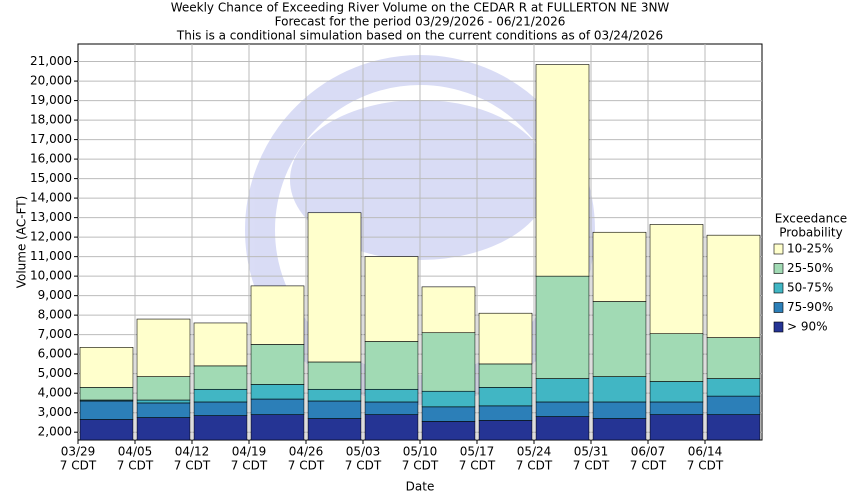 The width and height of the screenshot is (850, 500). I want to click on y-tick-label: 16,000, so click(51, 159).